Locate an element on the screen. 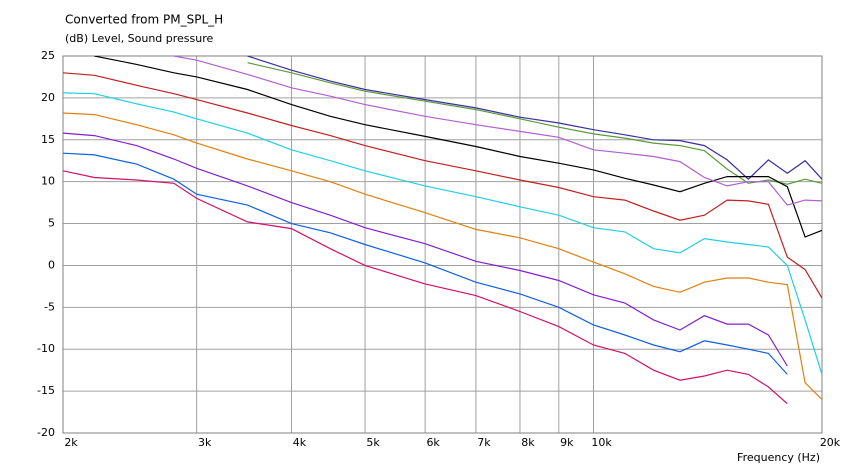 Image resolution: width=844 pixels, height=469 pixels. x-tick-label: 4k is located at coordinates (300, 442).